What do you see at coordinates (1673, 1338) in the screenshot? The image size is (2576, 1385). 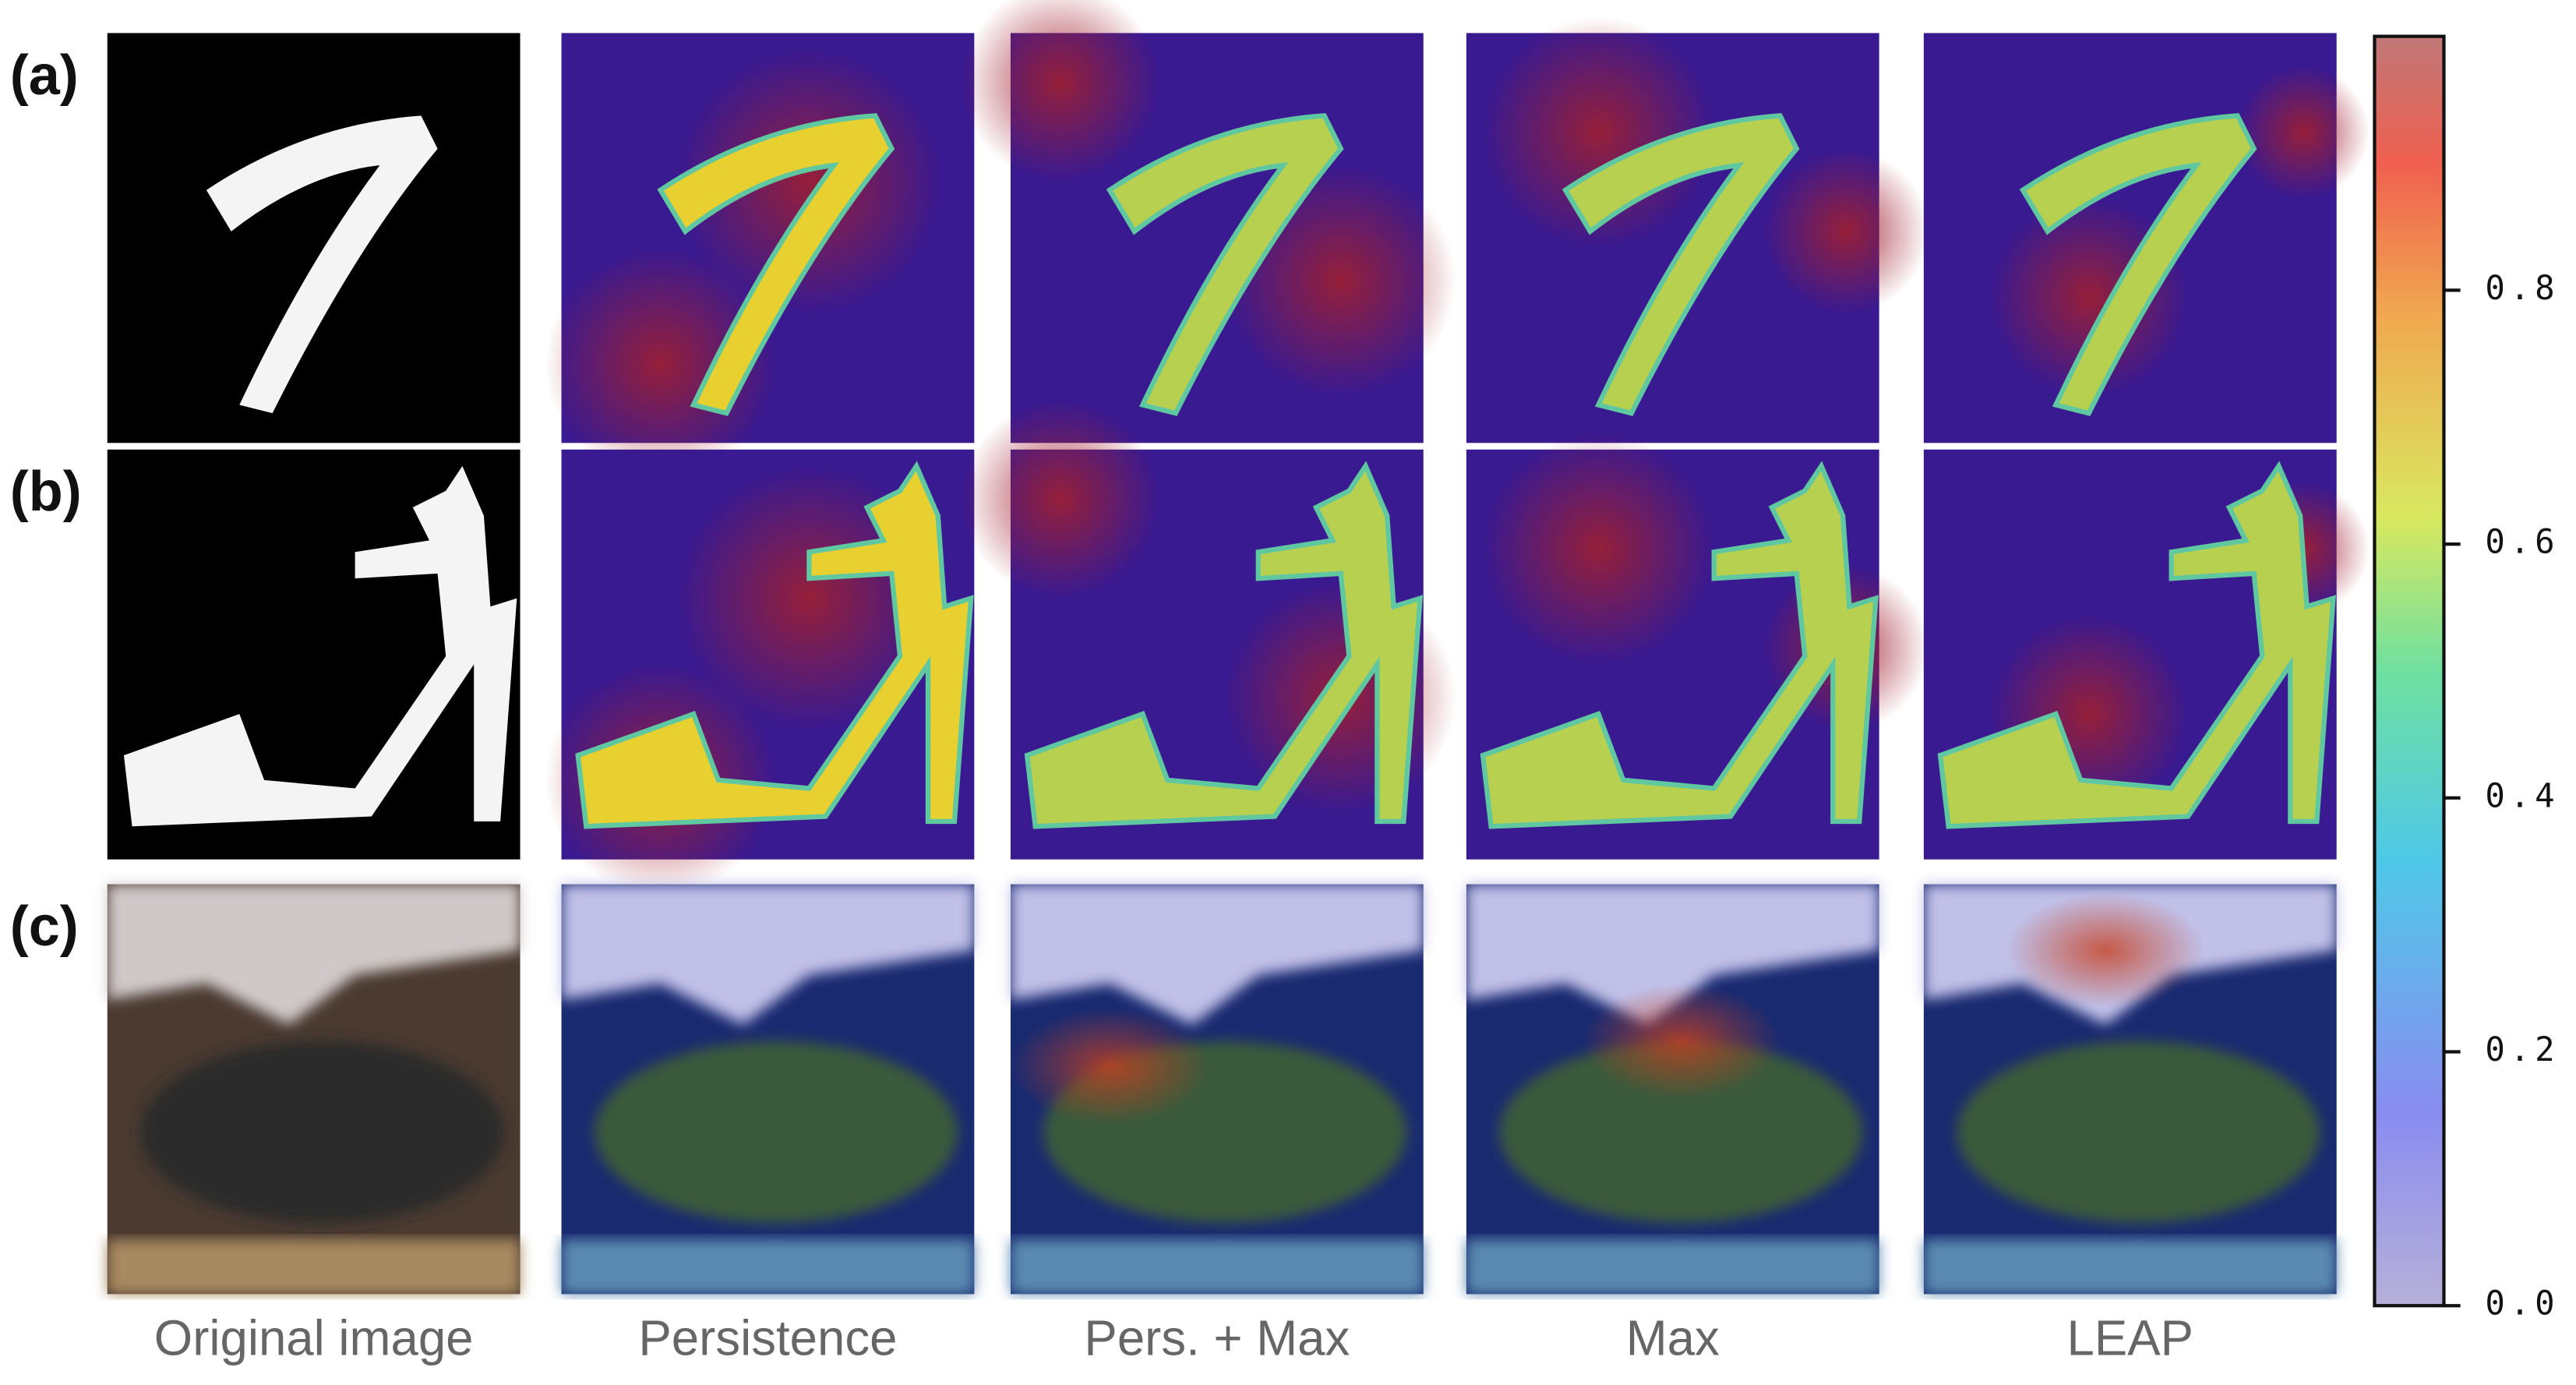 I see `column-label: Max` at bounding box center [1673, 1338].